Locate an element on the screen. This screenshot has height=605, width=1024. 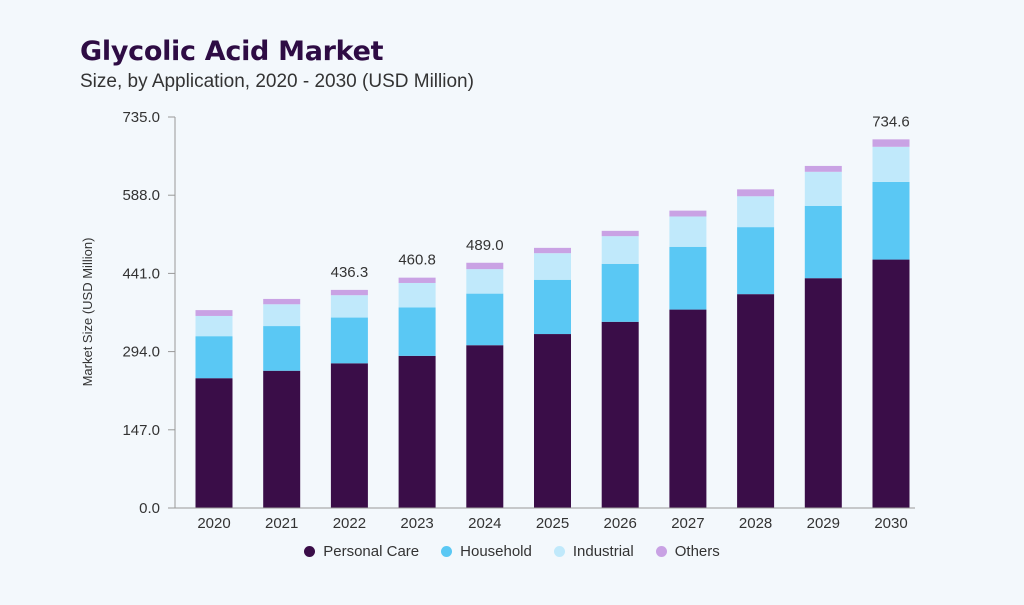
x-tick-label: 2023 is located at coordinates (416, 523).